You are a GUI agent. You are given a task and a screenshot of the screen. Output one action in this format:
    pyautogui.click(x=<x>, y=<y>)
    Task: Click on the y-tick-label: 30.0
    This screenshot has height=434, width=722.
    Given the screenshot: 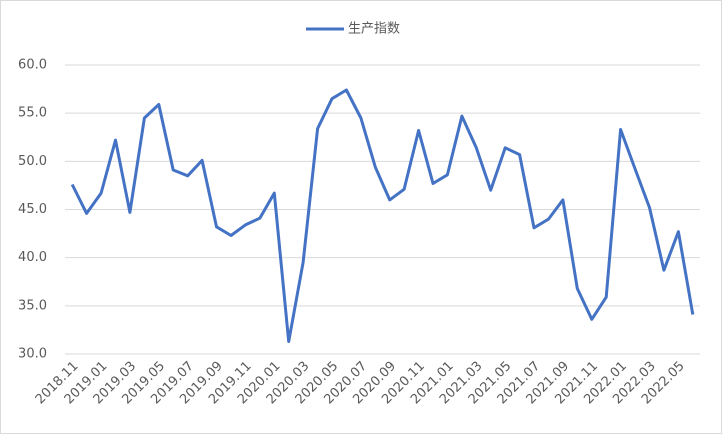 What is the action you would take?
    pyautogui.click(x=32, y=354)
    